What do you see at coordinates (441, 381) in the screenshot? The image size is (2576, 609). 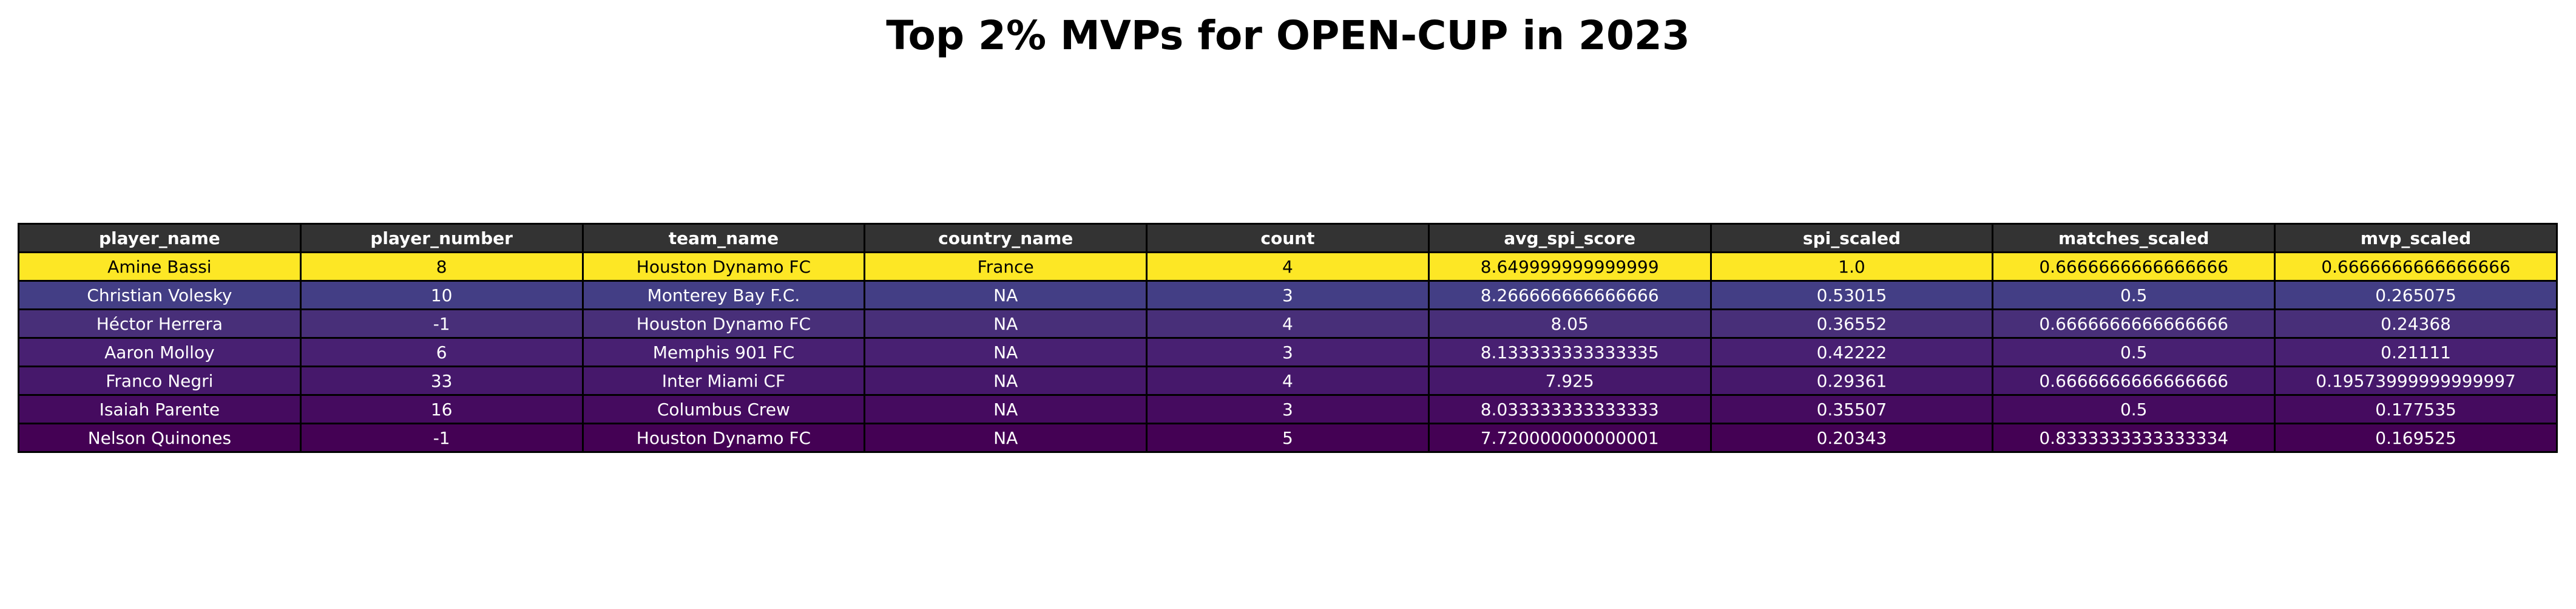 I see `table-cell-player-number: 33` at bounding box center [441, 381].